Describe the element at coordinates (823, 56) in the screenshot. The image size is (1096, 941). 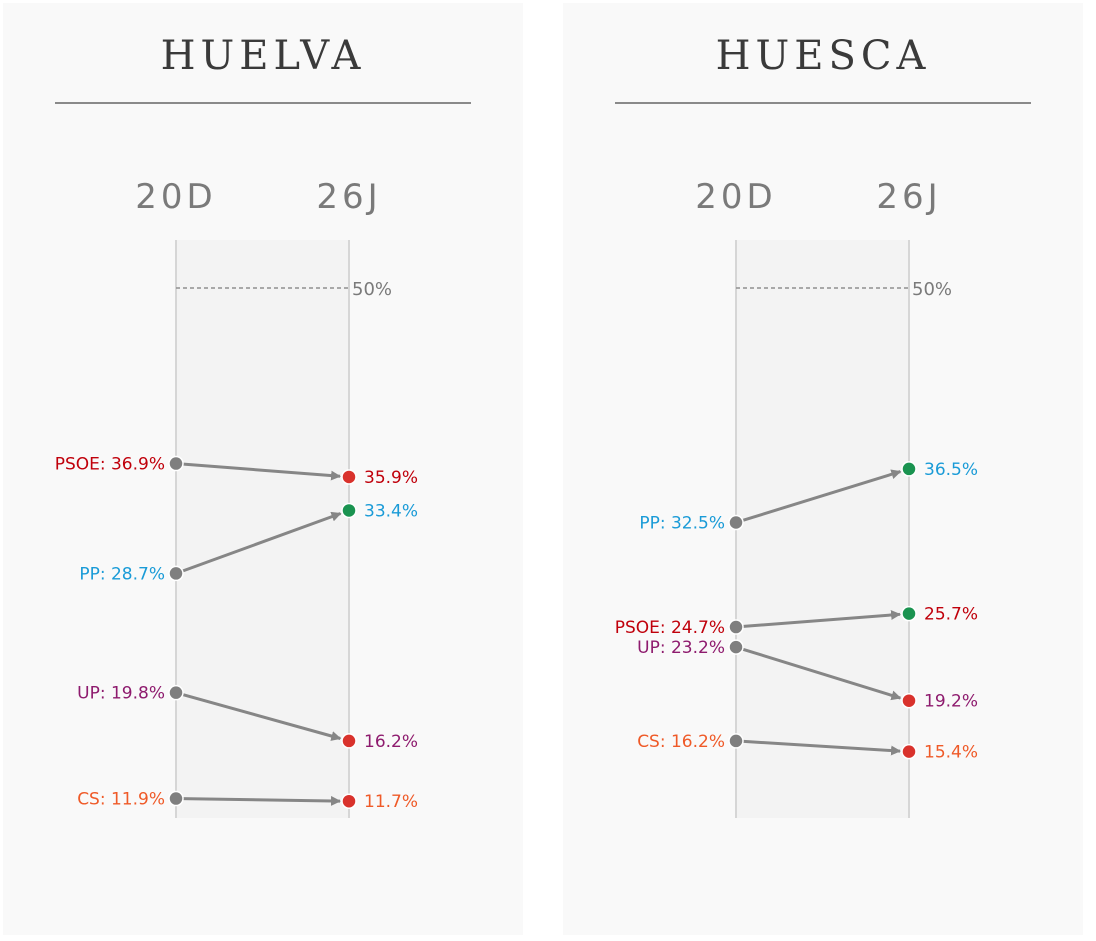
I see `chart-title: HUESCA` at that location.